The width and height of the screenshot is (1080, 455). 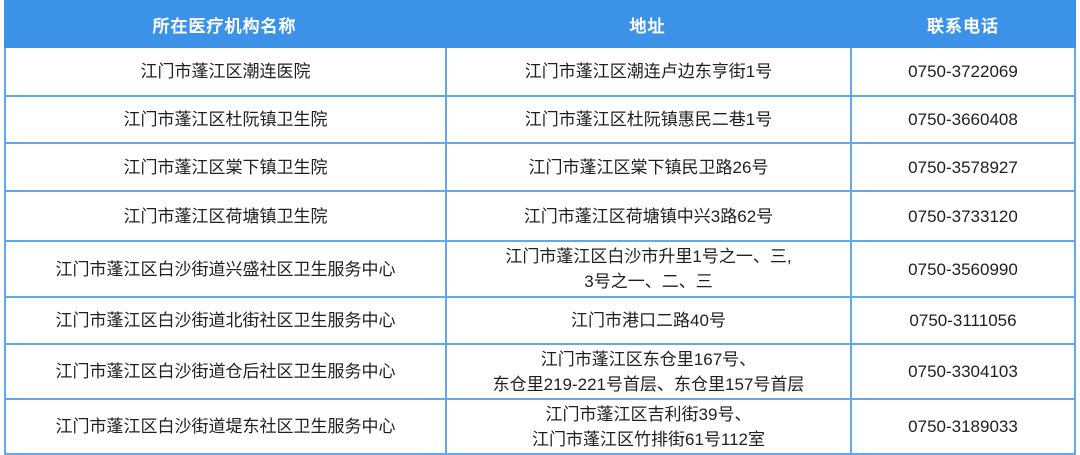 I want to click on phone-cell: 0750-3111056, so click(x=963, y=320).